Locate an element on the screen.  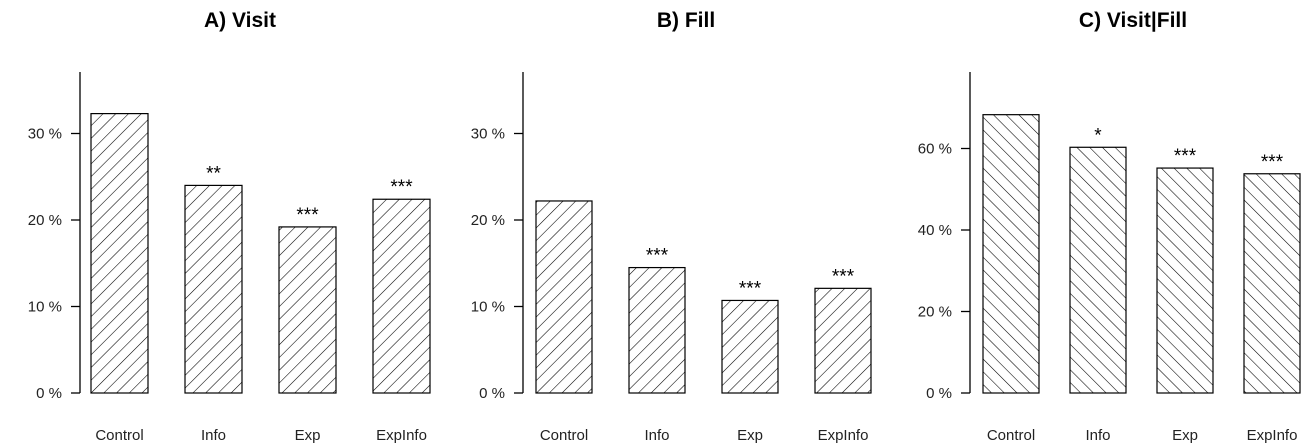
y-tick-label: 60 % is located at coordinates (935, 149).